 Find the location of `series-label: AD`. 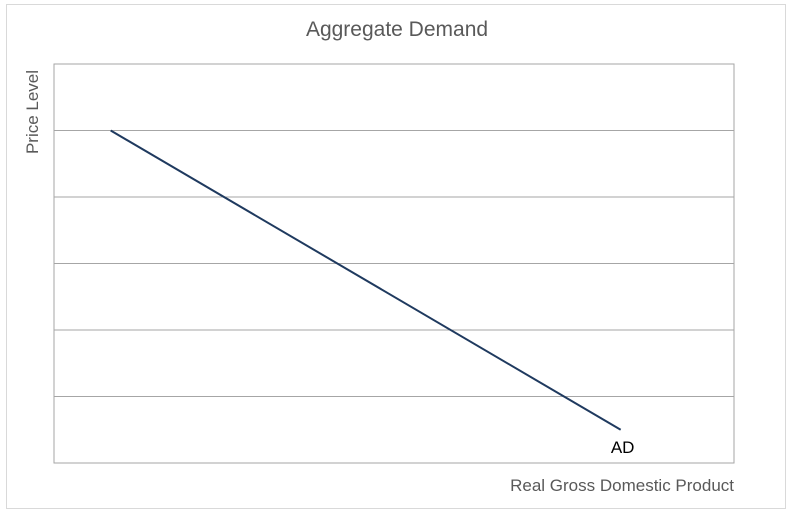

series-label: AD is located at coordinates (623, 447).